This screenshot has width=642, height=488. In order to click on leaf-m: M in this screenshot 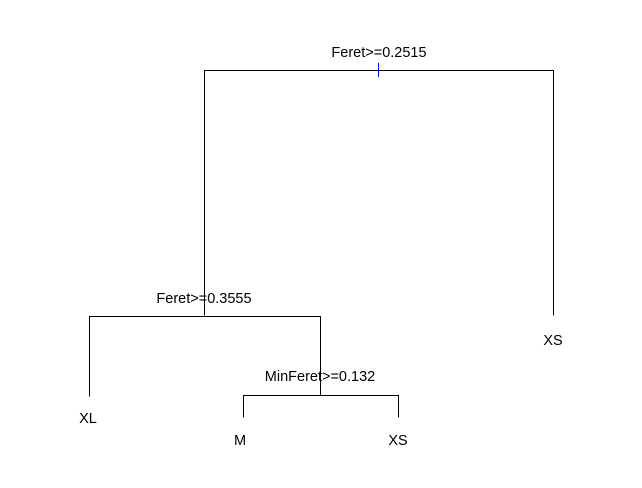, I will do `click(240, 441)`.